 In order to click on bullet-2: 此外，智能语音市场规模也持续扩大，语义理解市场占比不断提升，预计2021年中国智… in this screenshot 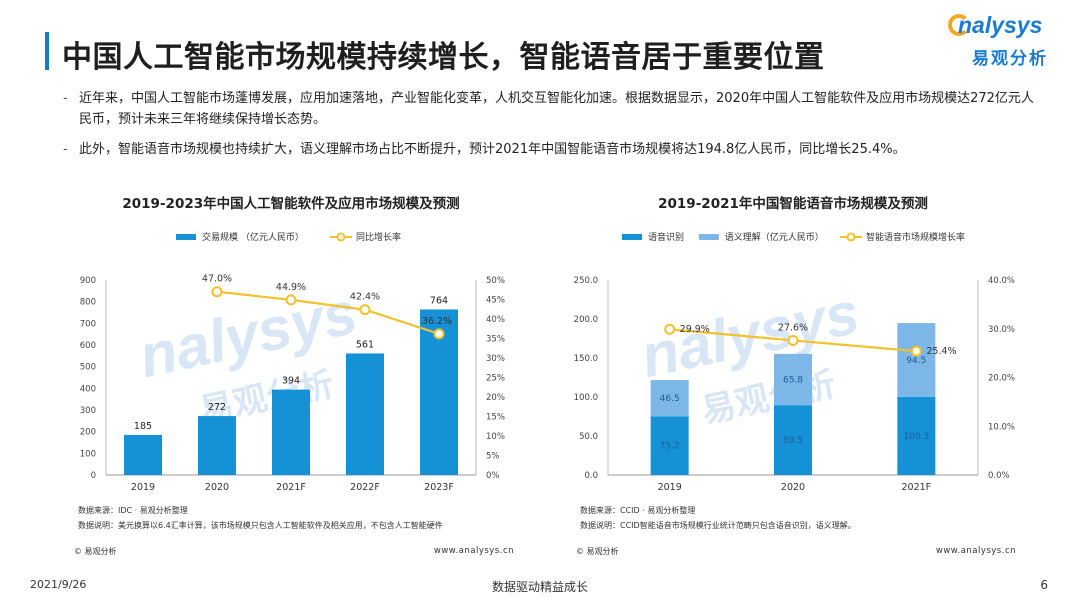, I will do `click(550, 149)`.